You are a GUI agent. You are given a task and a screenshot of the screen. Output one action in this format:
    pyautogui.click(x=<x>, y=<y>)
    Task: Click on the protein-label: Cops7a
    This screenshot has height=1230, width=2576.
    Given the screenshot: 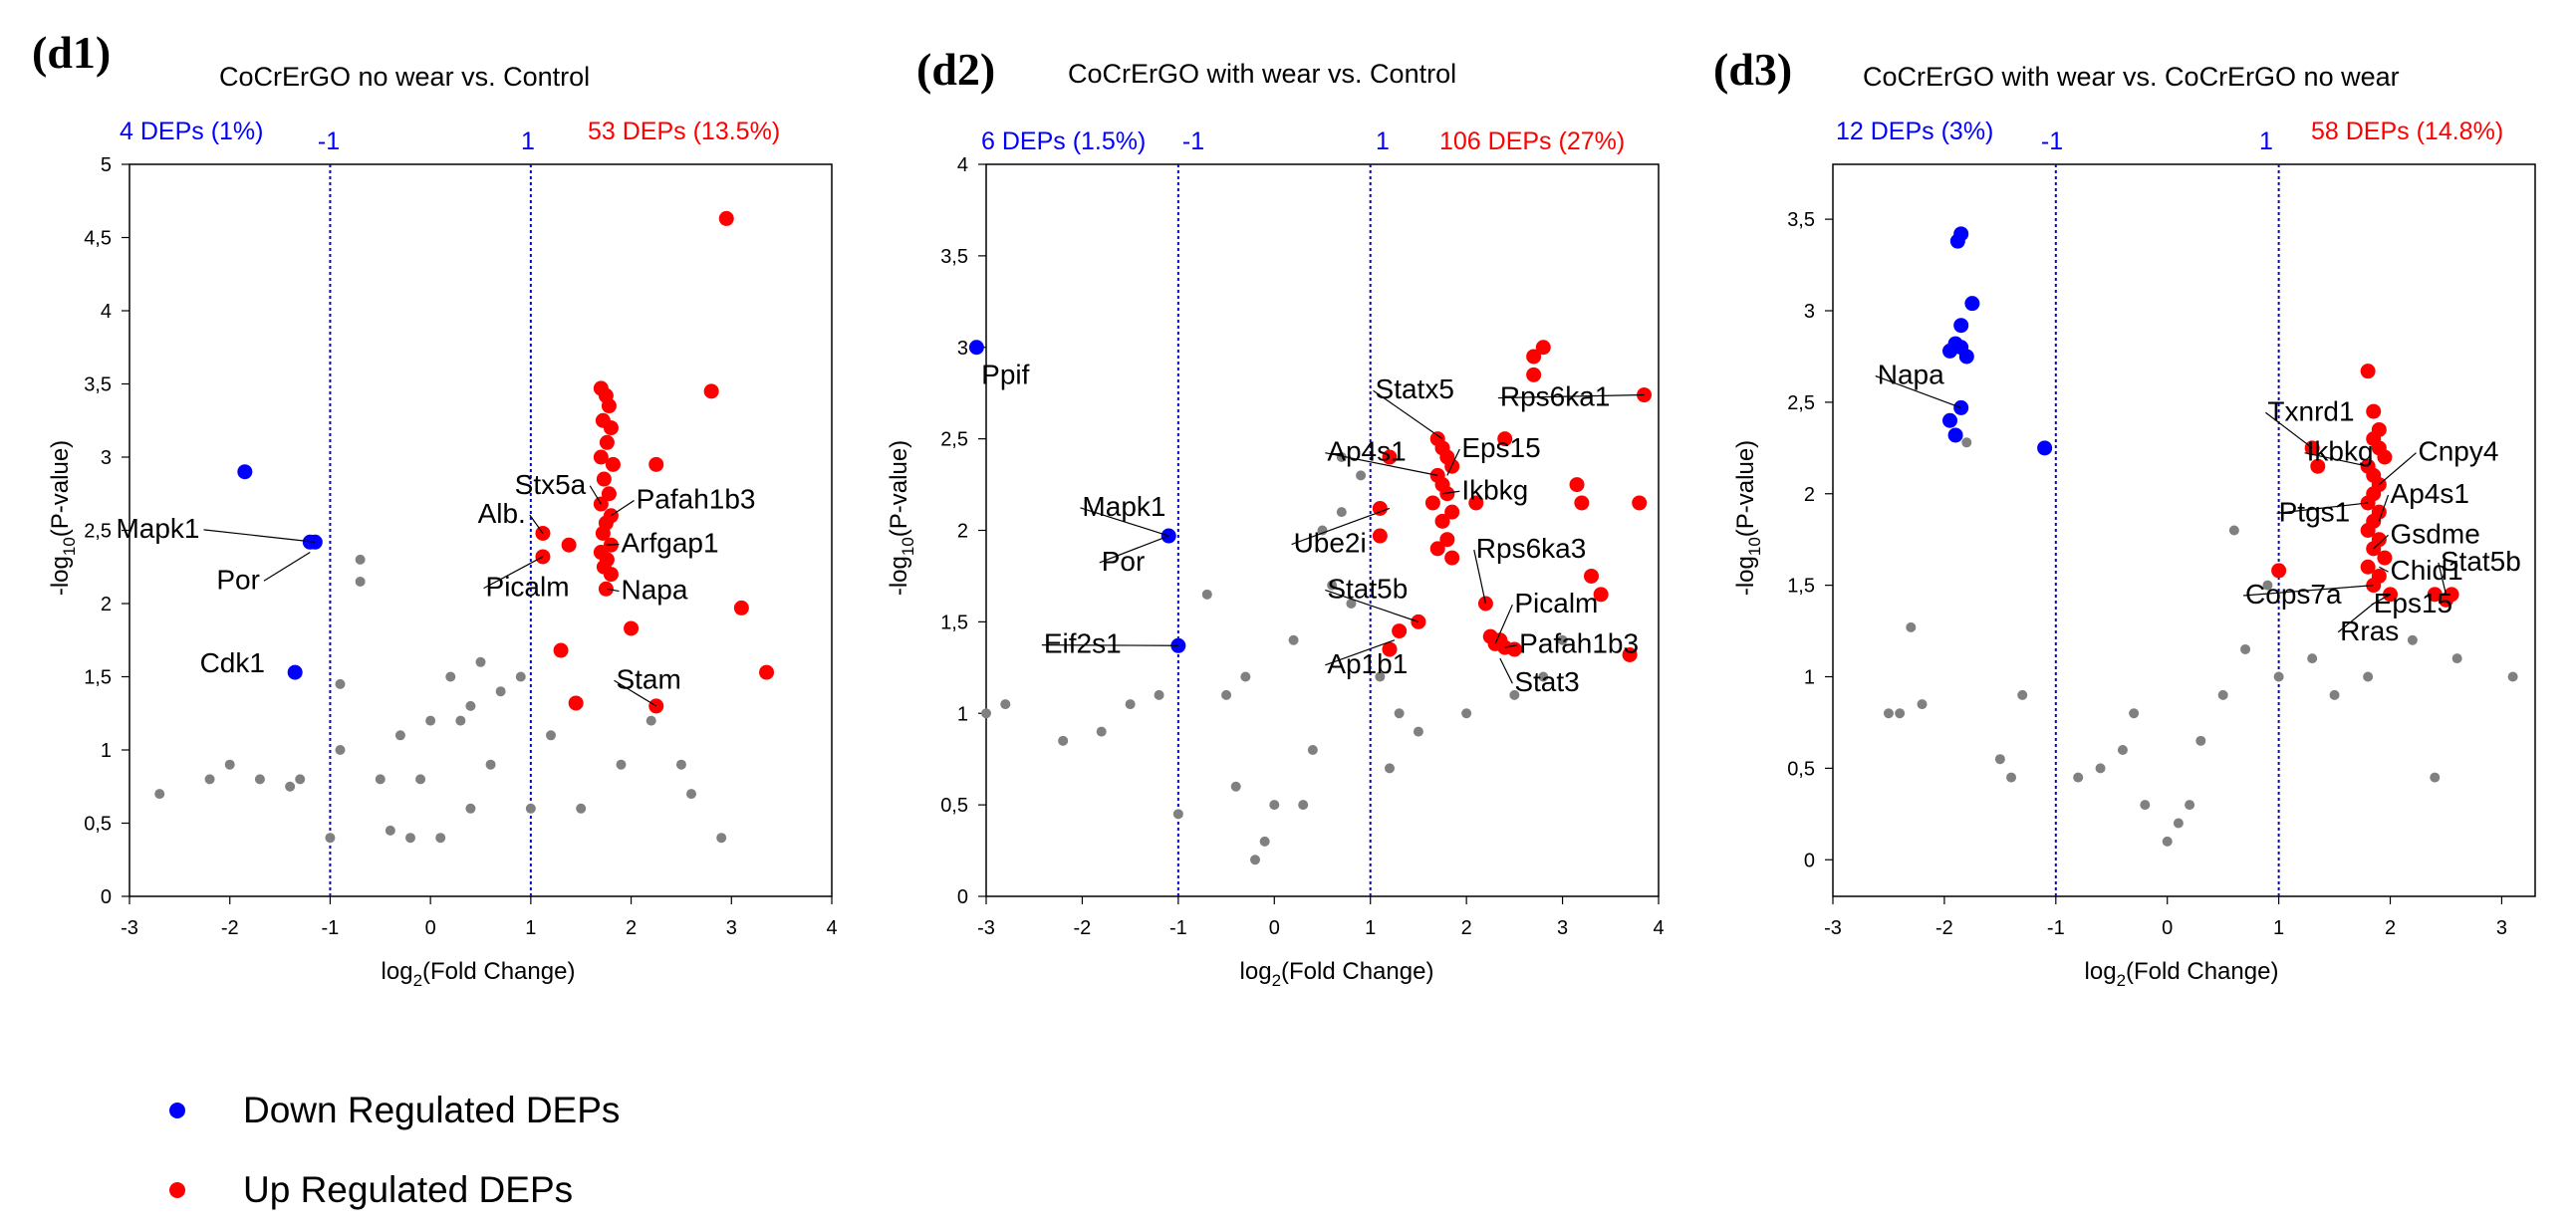 What is the action you would take?
    pyautogui.click(x=2293, y=594)
    